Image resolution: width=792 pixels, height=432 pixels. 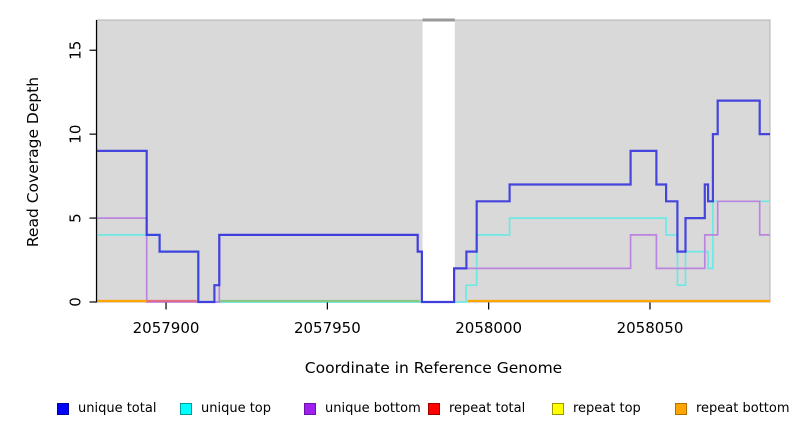 I want to click on legend-item-unique-top: unique top, so click(x=225, y=409).